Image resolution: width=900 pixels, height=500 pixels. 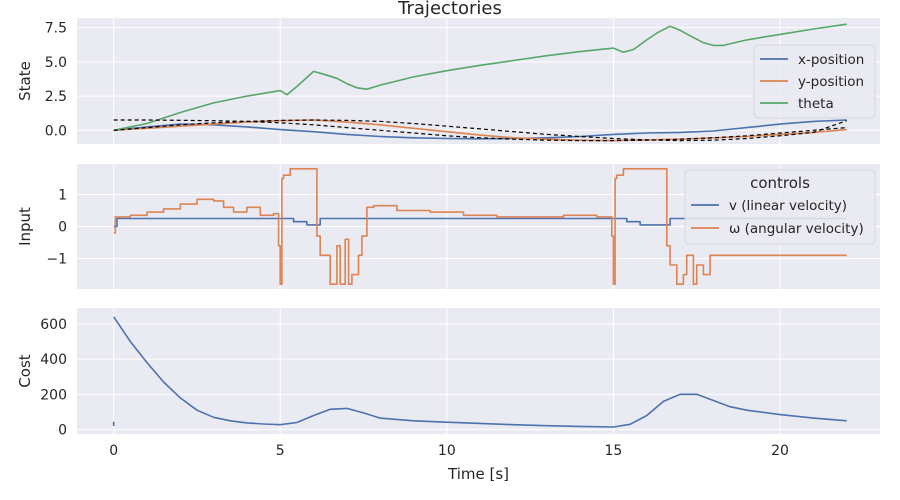 I want to click on y-tick-label: 1, so click(x=62, y=195).